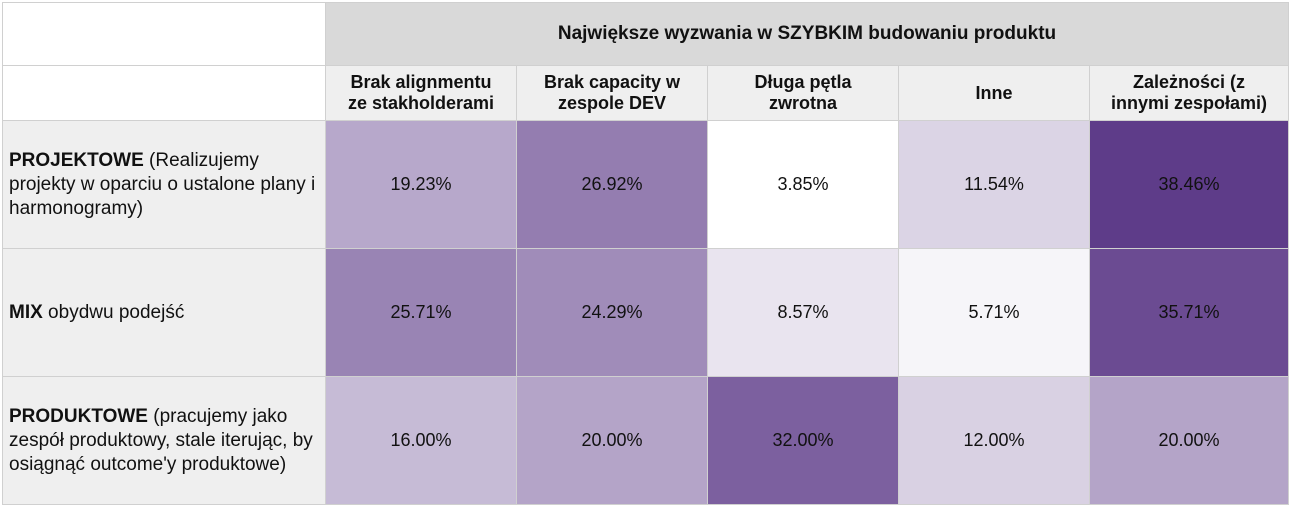  I want to click on cell-value-label: 25.71%, so click(421, 312).